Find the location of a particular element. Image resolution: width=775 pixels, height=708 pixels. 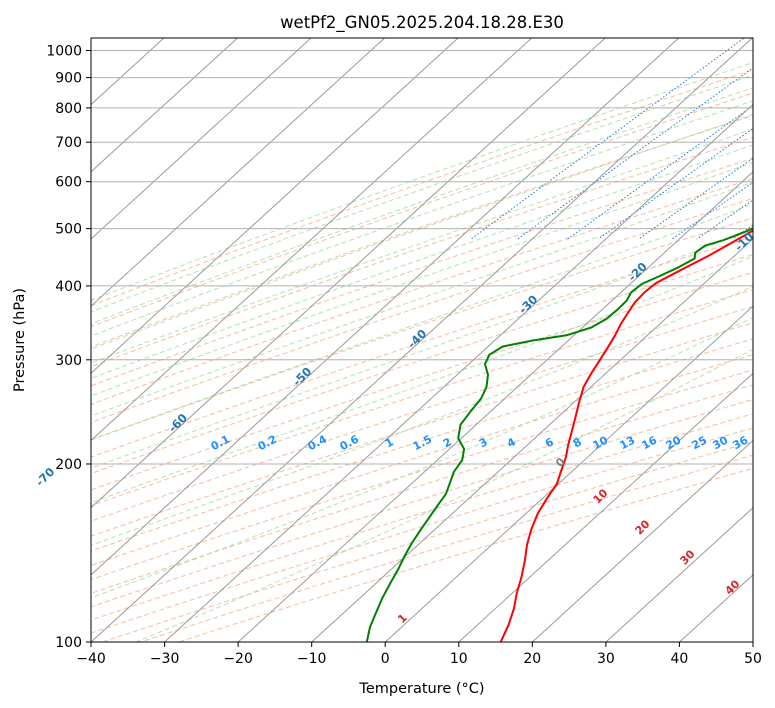

mixing-ratio-label: 4 is located at coordinates (511, 442).